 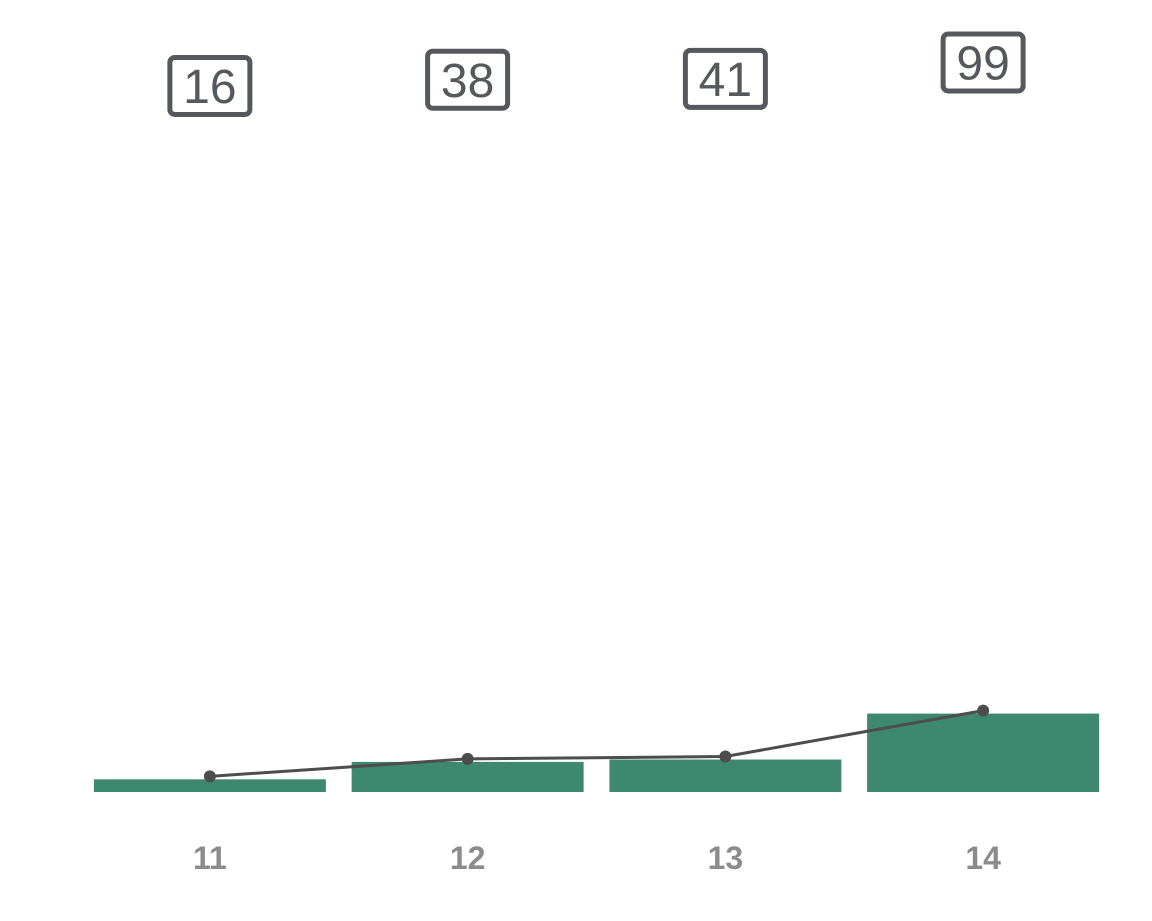 I want to click on x-tick-label-12: 12, so click(x=468, y=858).